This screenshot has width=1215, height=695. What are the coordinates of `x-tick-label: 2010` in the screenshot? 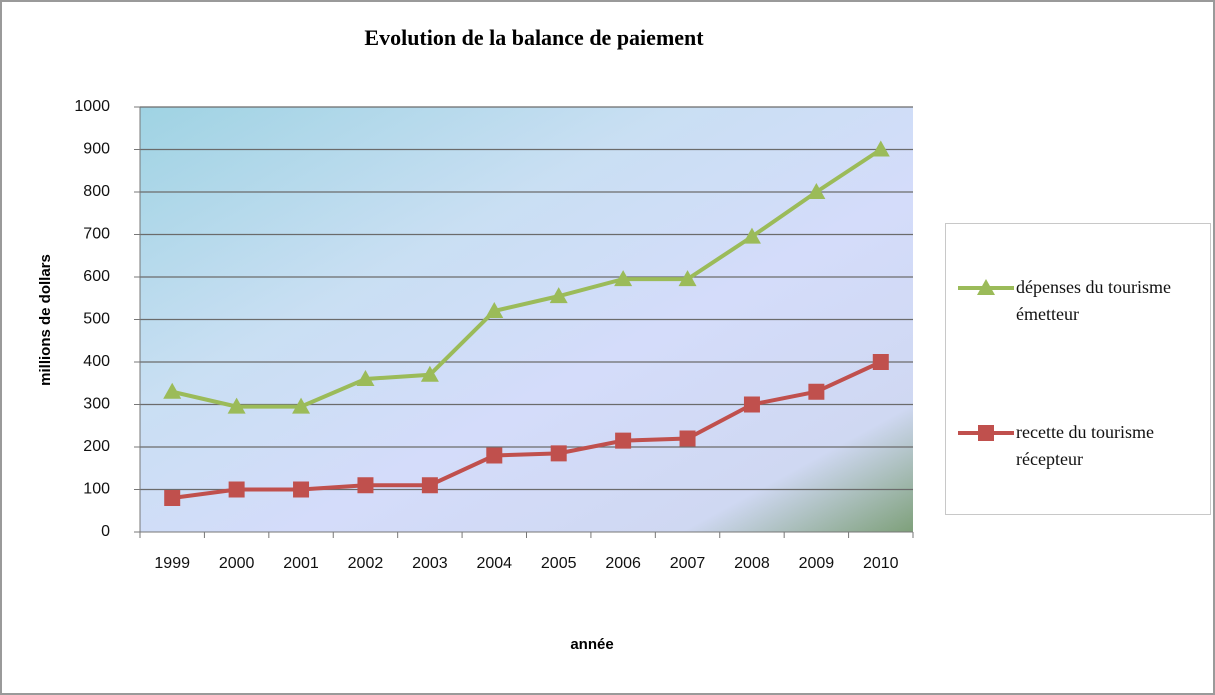 It's located at (881, 563).